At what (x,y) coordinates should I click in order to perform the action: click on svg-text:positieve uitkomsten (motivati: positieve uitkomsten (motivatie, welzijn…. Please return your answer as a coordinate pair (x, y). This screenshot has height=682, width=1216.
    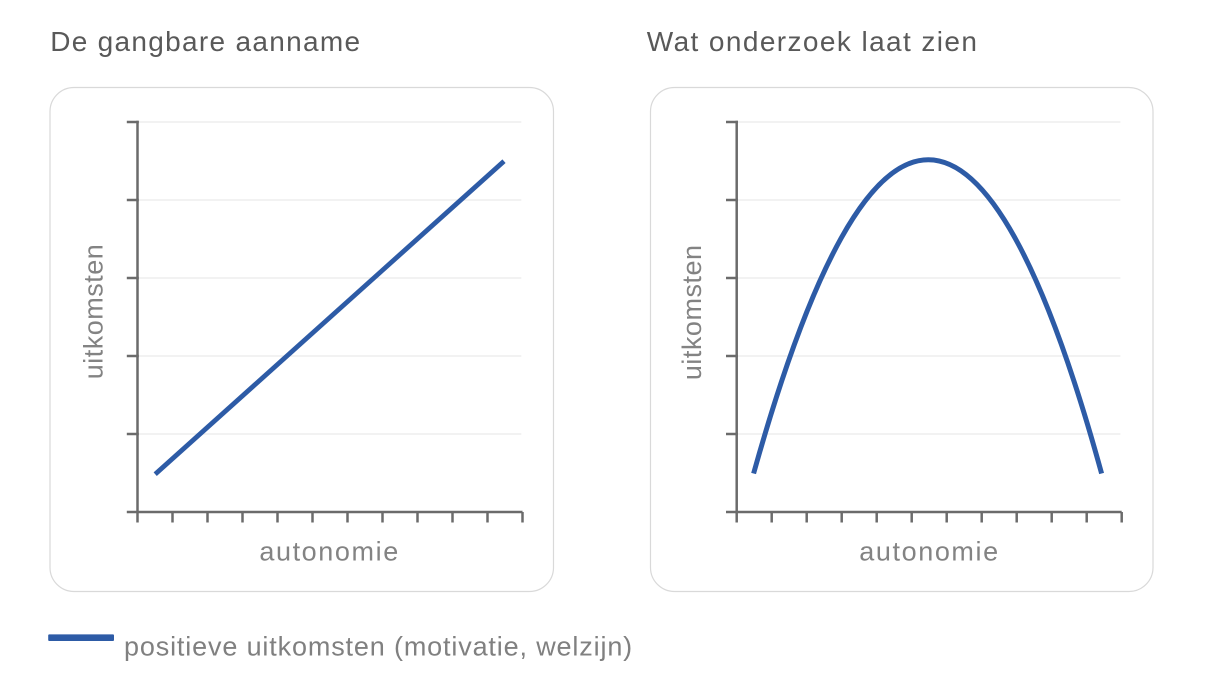
    Looking at the image, I should click on (378, 646).